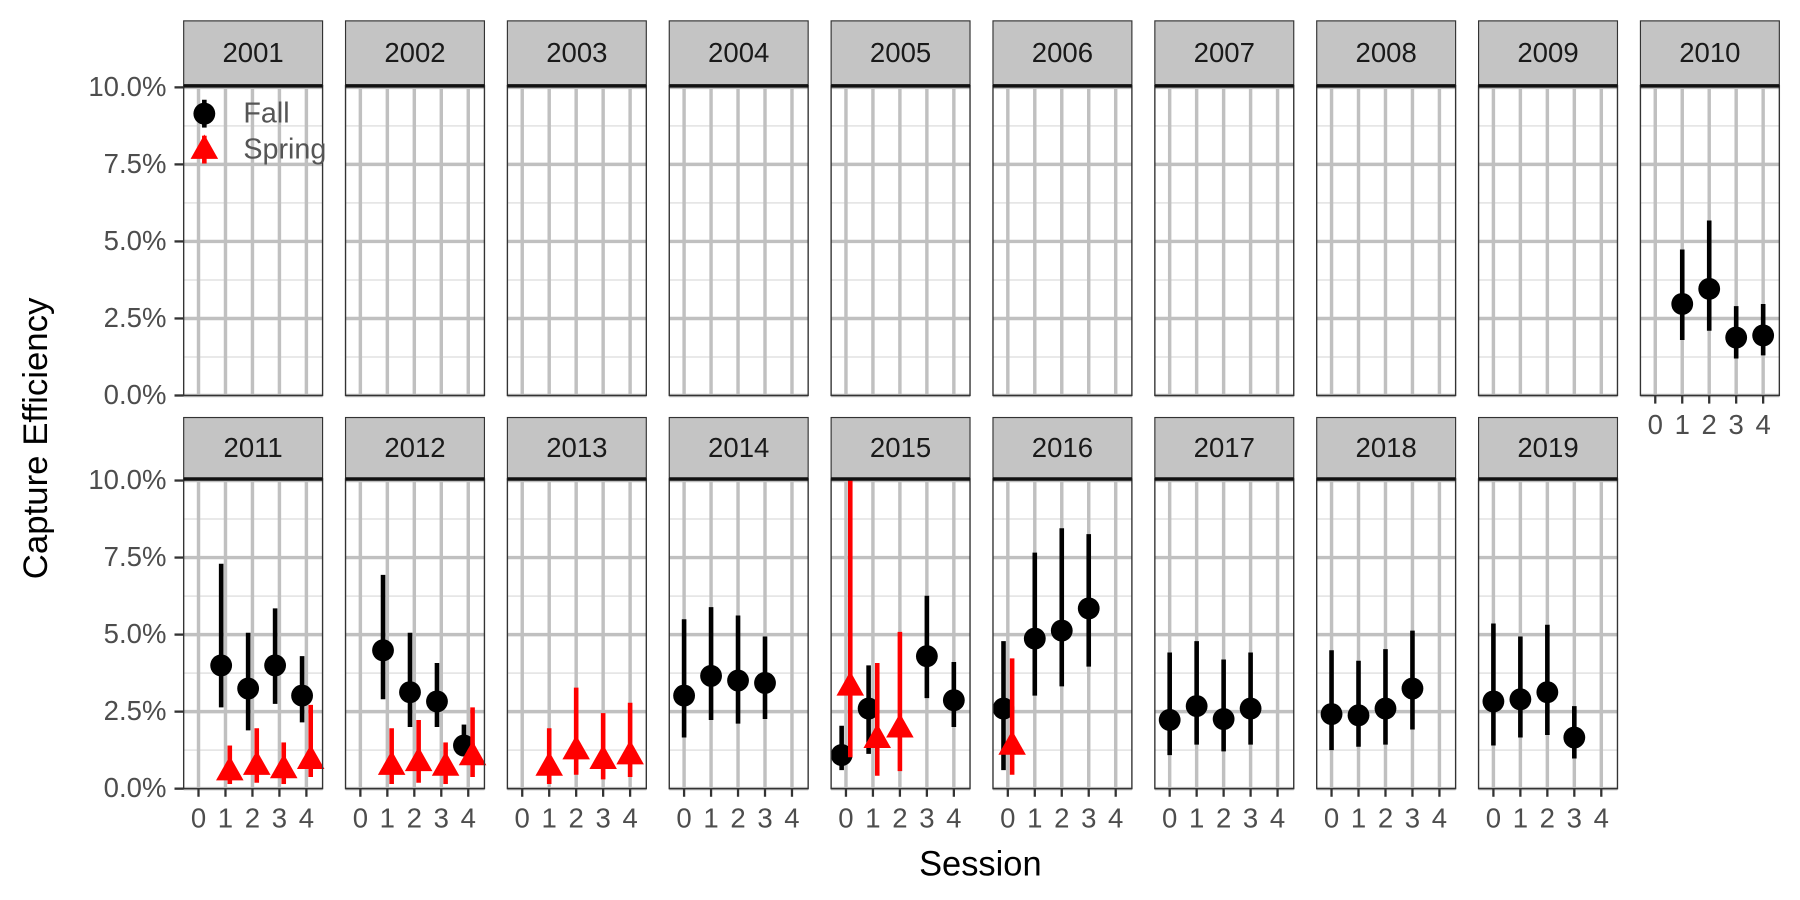 This screenshot has height=900, width=1800. I want to click on facet-label: 2008, so click(1386, 52).